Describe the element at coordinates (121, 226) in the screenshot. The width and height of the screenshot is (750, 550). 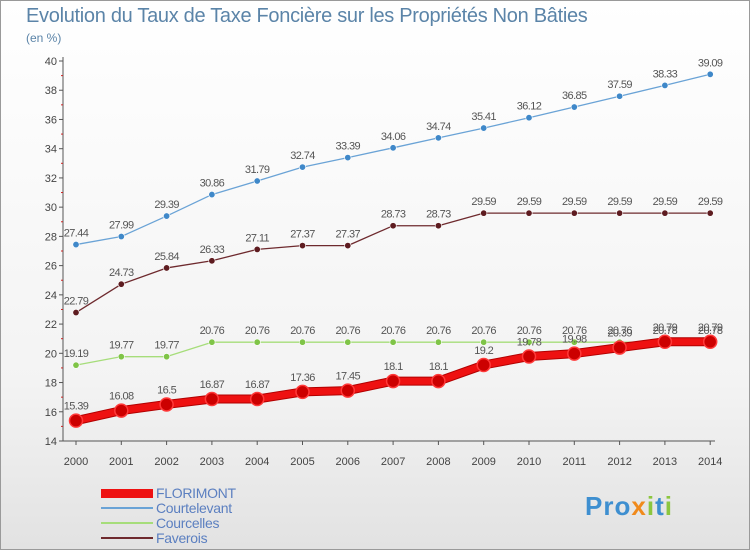
I see `data-label-courtelevant: 27.99` at that location.